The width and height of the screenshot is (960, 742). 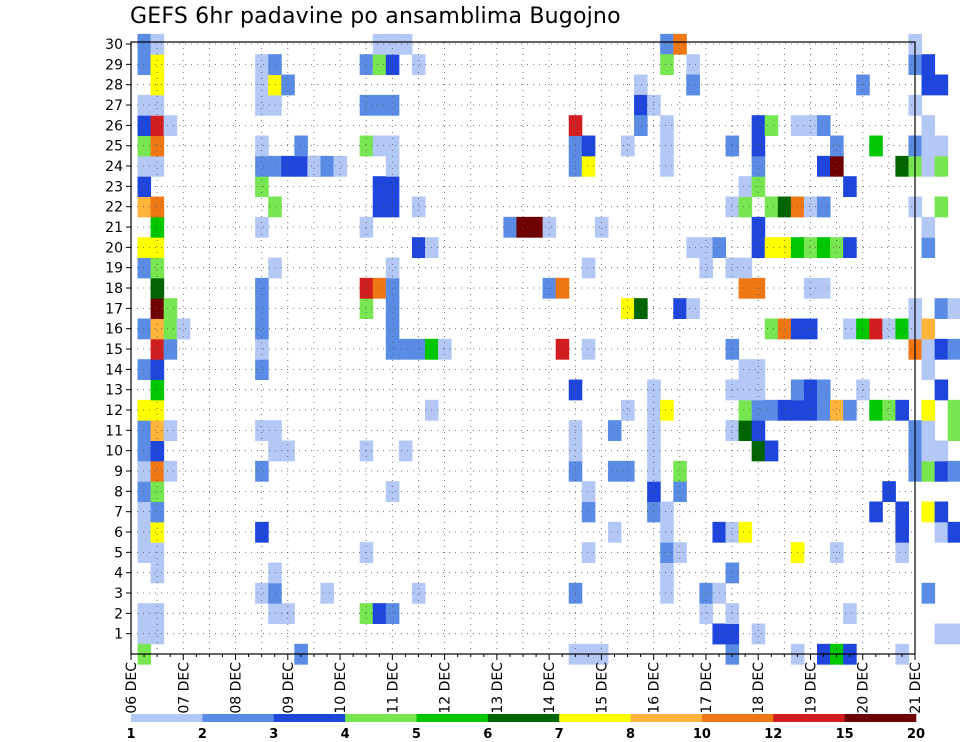 What do you see at coordinates (114, 411) in the screenshot?
I see `y-tick-label: 12` at bounding box center [114, 411].